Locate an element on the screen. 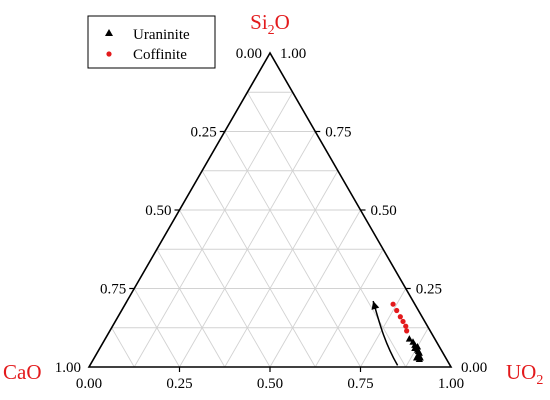 The width and height of the screenshot is (550, 400). tick-label-right: 0.25 is located at coordinates (429, 290).